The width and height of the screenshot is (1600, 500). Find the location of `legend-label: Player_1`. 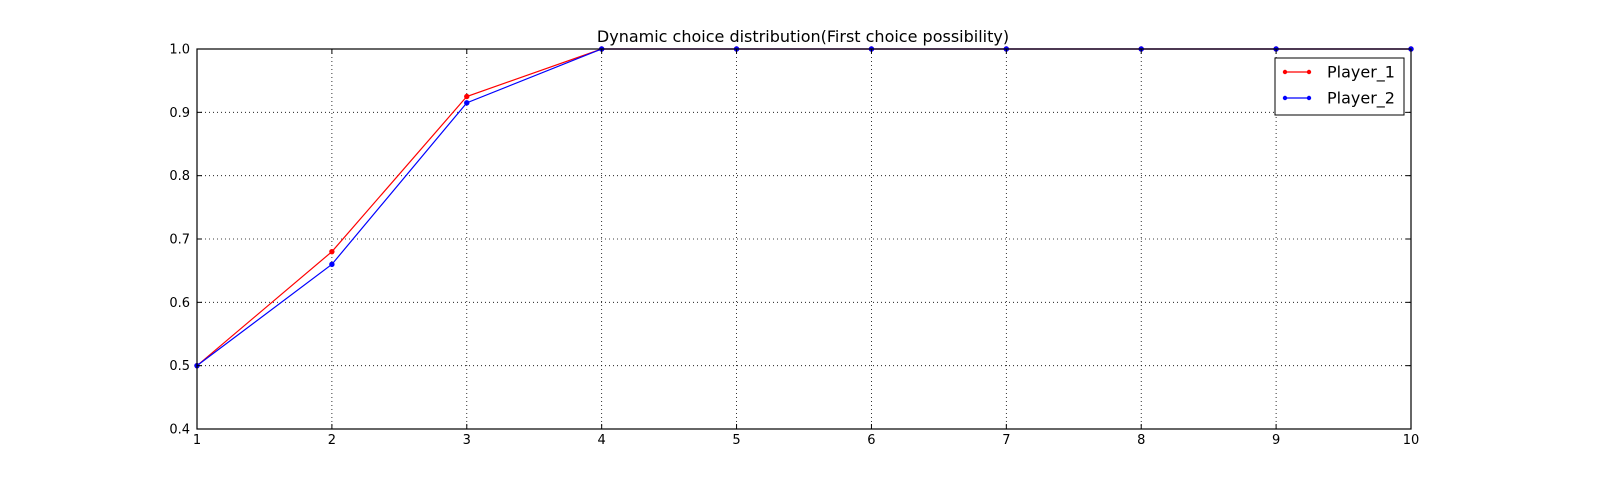

legend-label: Player_1 is located at coordinates (1361, 73).